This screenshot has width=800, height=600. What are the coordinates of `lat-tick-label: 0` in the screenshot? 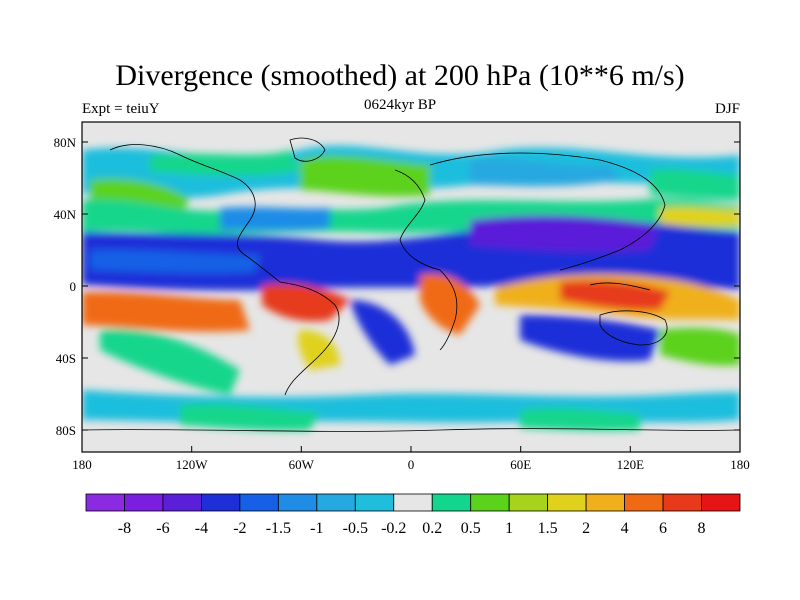 It's located at (73, 286).